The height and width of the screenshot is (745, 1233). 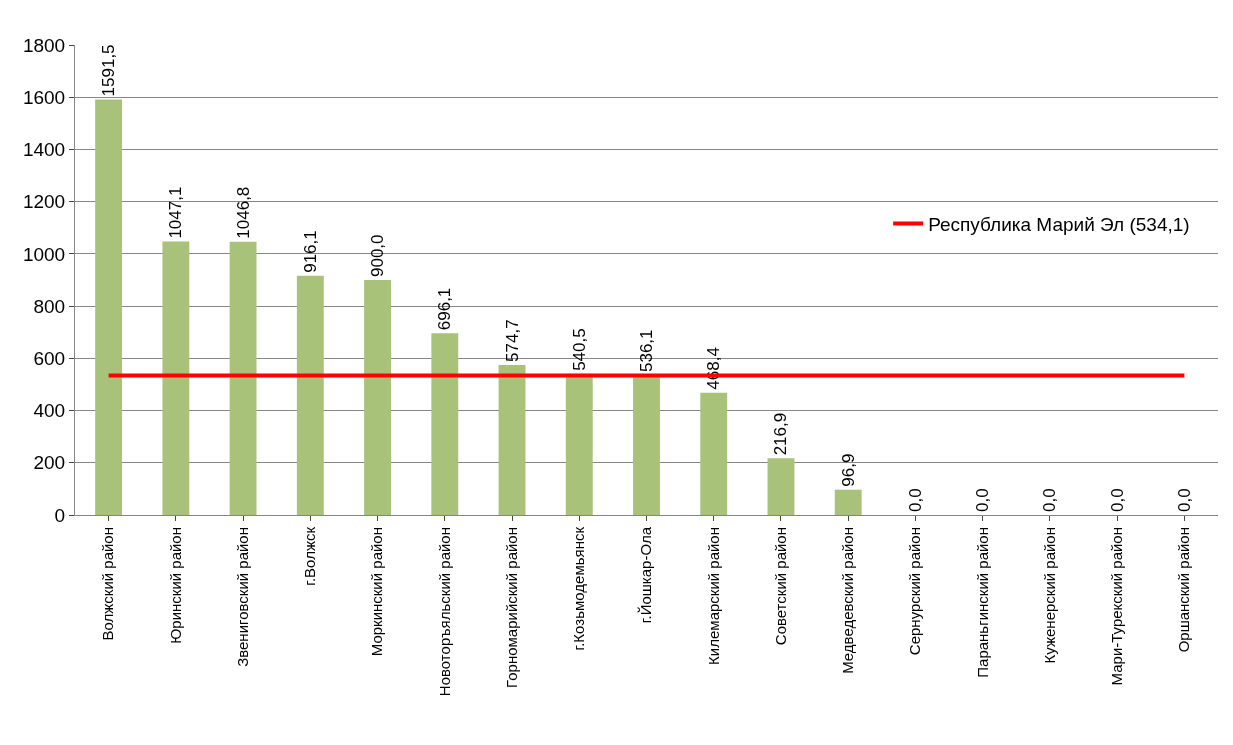 What do you see at coordinates (1117, 606) in the screenshot?
I see `x-tick-label: Мари-Турекский район` at bounding box center [1117, 606].